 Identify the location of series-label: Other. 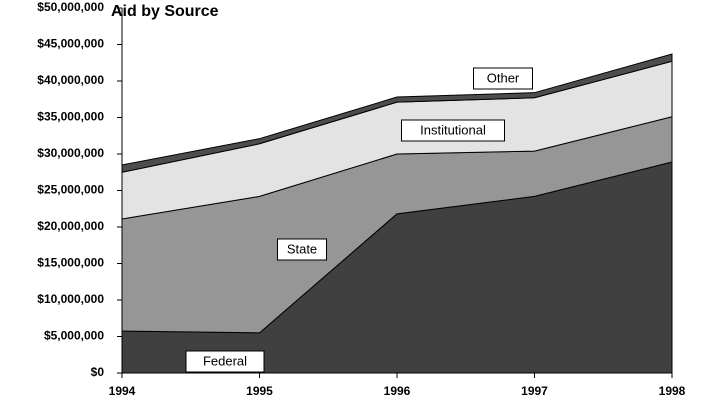
(503, 77).